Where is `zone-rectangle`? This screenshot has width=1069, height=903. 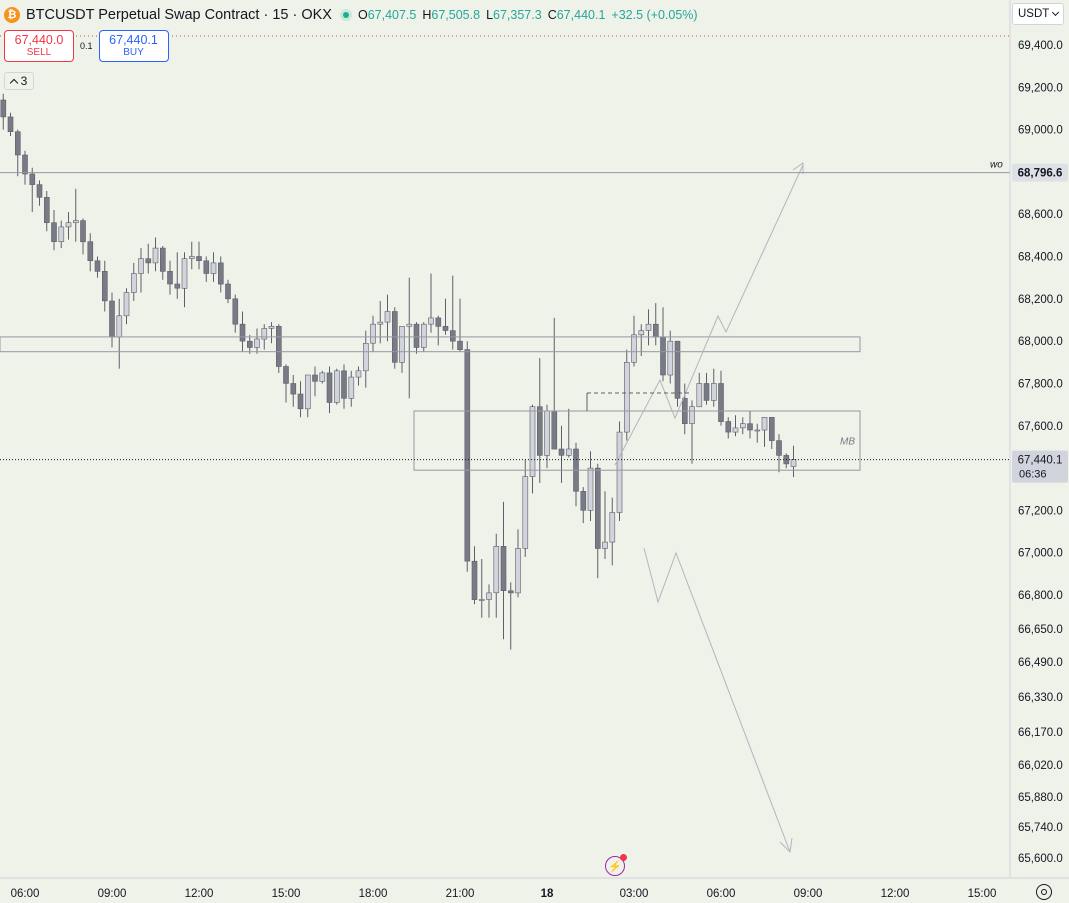
zone-rectangle is located at coordinates (430, 344).